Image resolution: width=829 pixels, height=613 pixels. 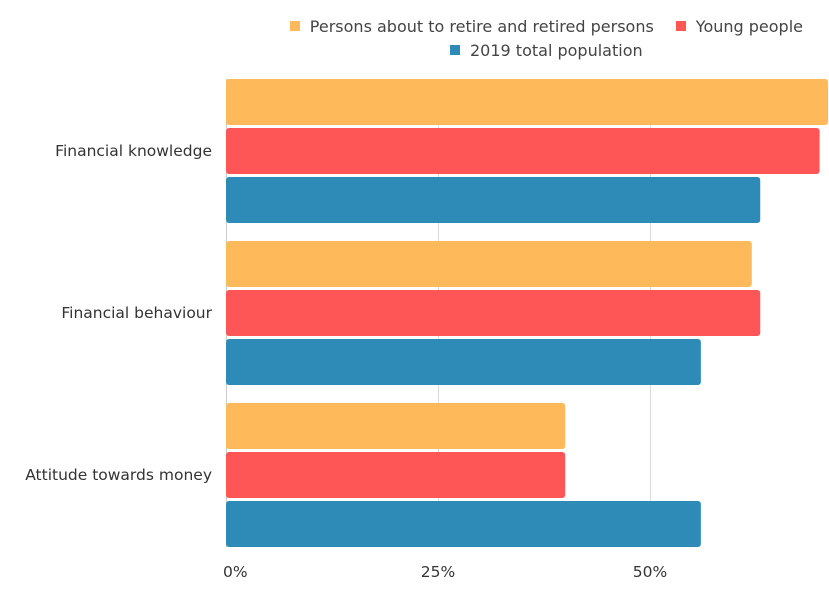 What do you see at coordinates (749, 26) in the screenshot?
I see `legend-label-young: Young people` at bounding box center [749, 26].